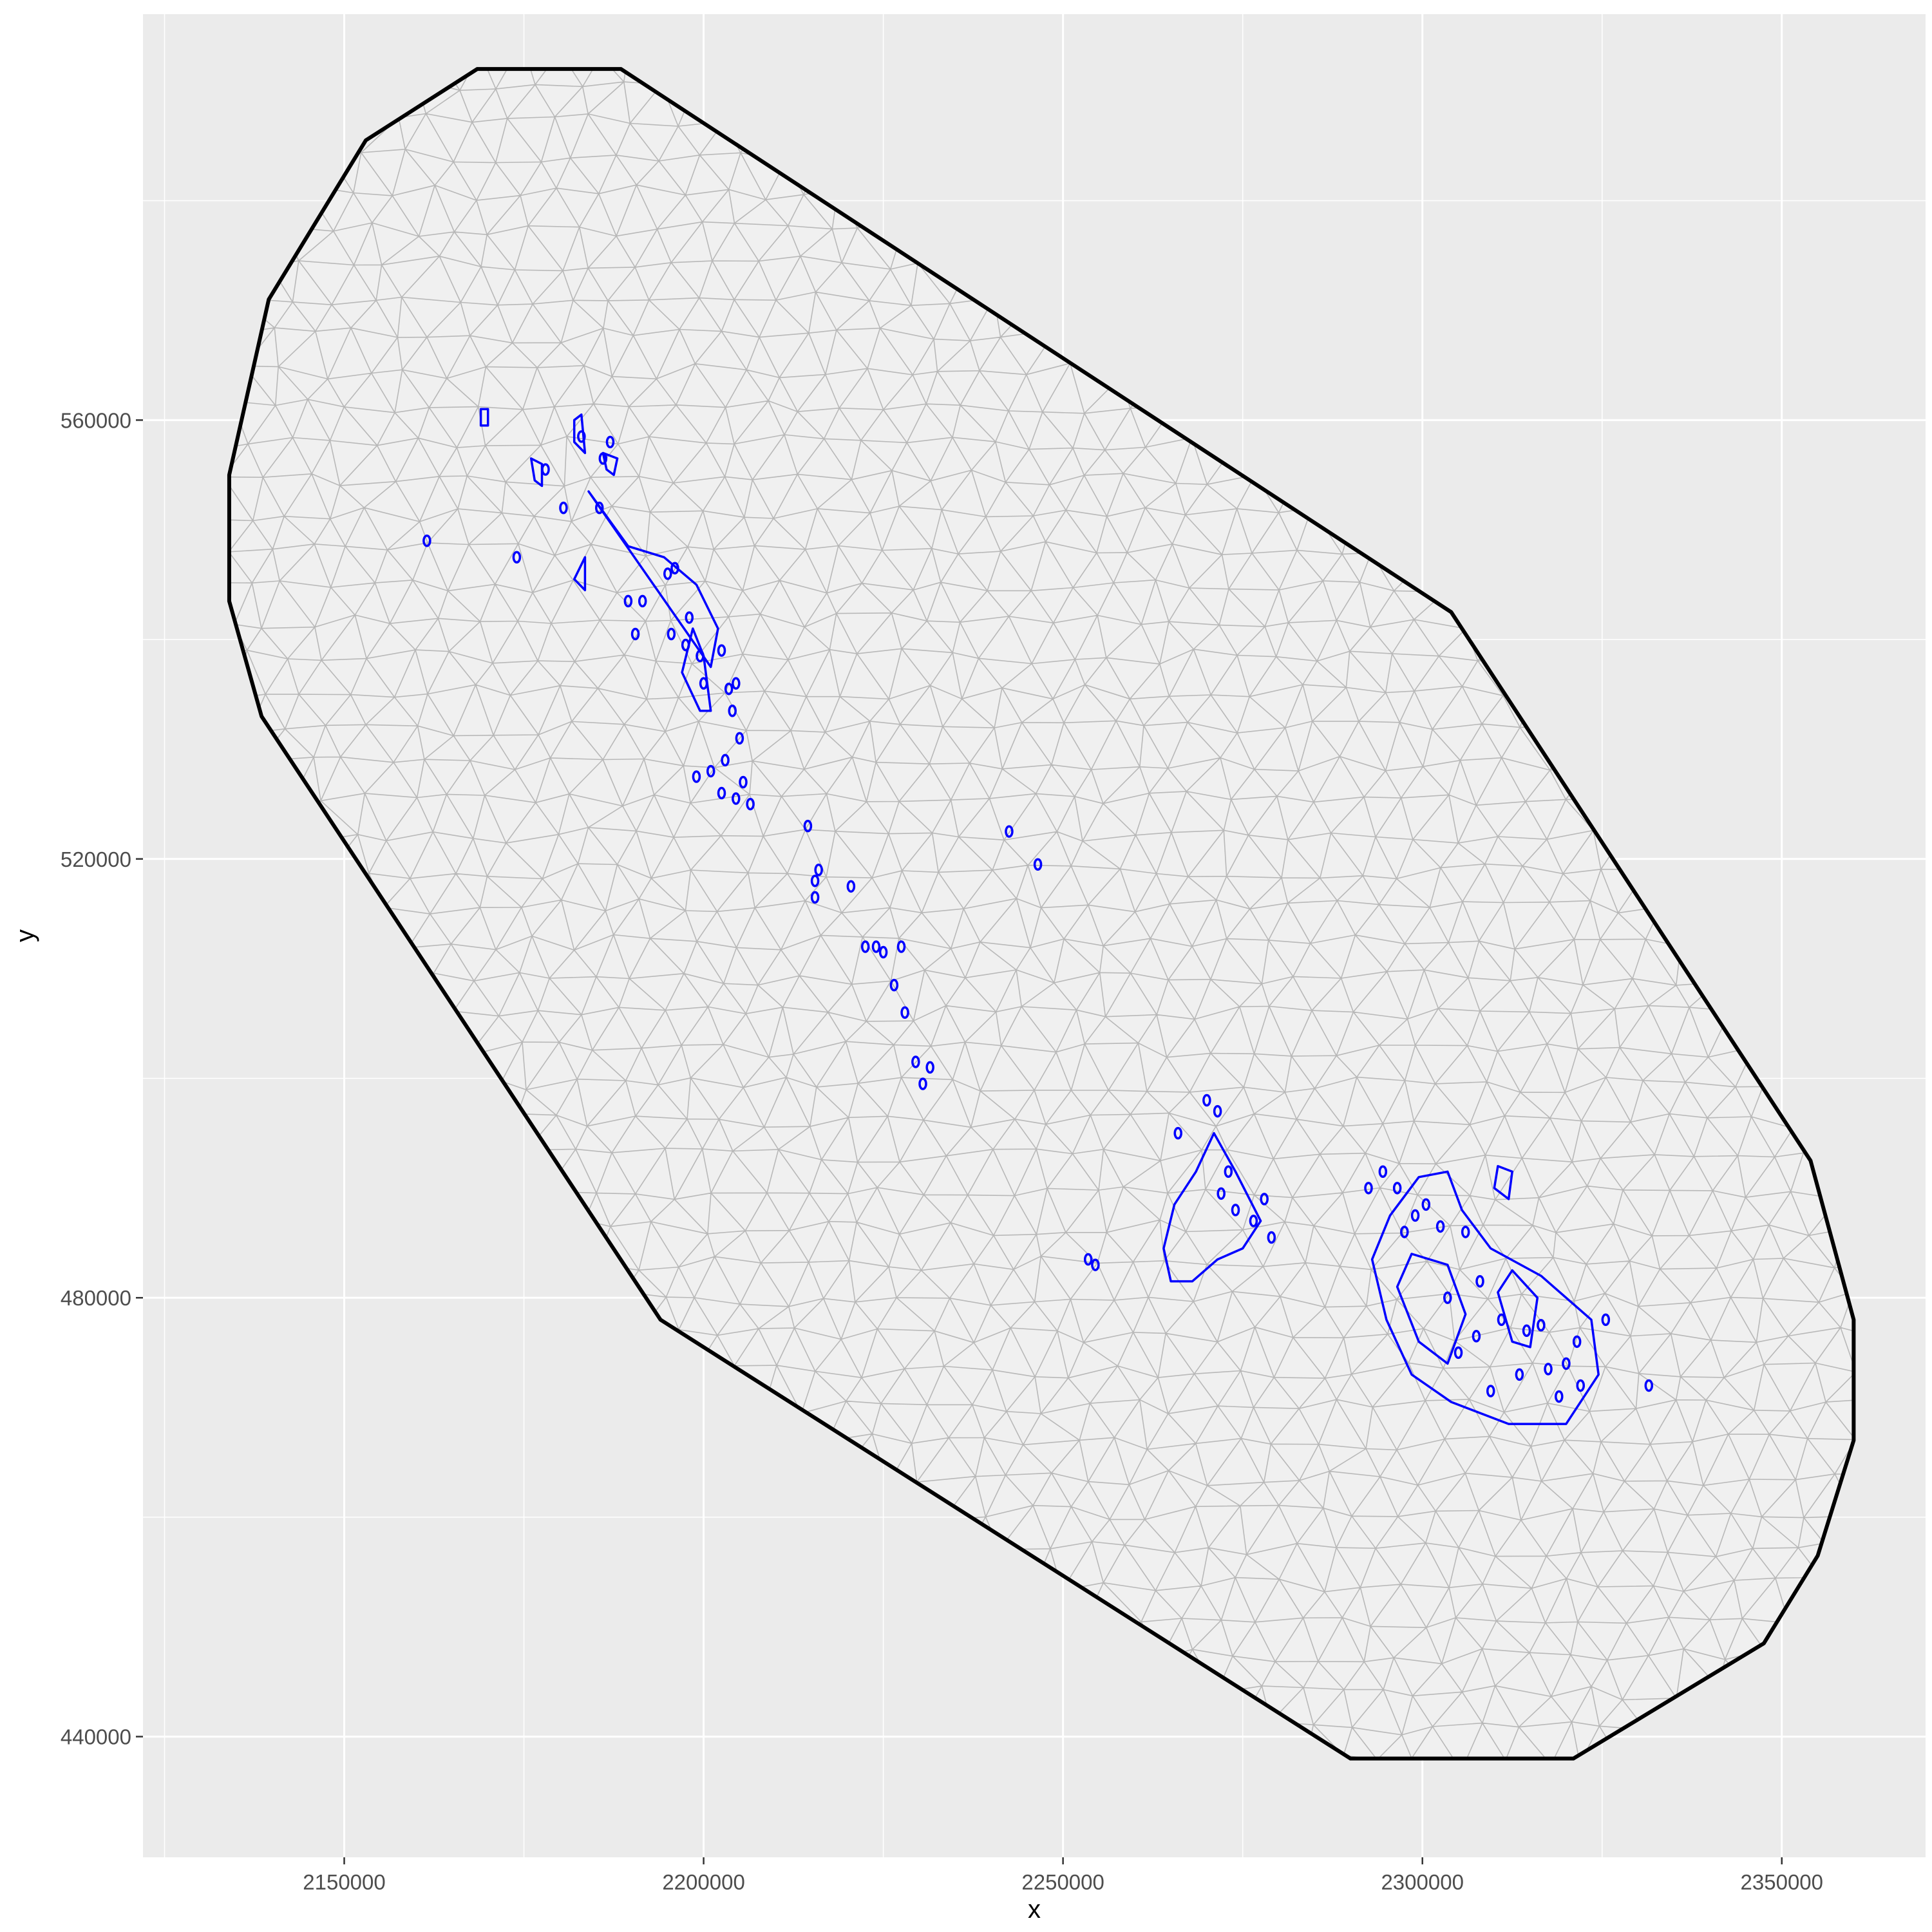 This screenshot has width=1932, height=1932. What do you see at coordinates (1034, 1909) in the screenshot?
I see `x-axis-title: x` at bounding box center [1034, 1909].